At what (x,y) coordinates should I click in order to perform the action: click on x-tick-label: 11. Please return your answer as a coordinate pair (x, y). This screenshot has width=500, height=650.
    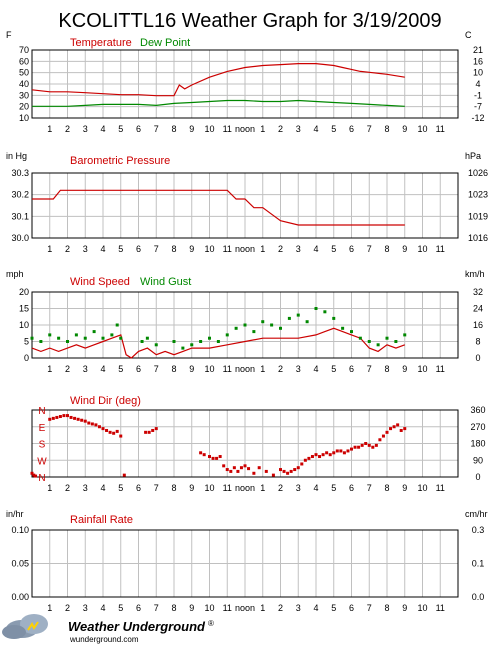
    Looking at the image, I should click on (440, 369).